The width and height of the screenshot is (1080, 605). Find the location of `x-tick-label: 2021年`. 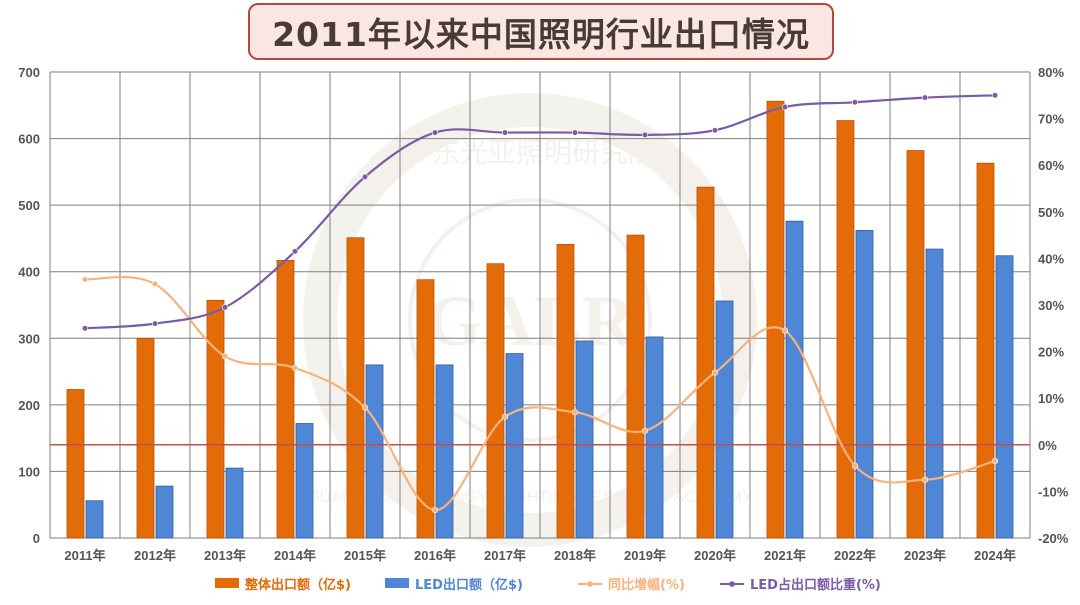

x-tick-label: 2021年 is located at coordinates (785, 555).